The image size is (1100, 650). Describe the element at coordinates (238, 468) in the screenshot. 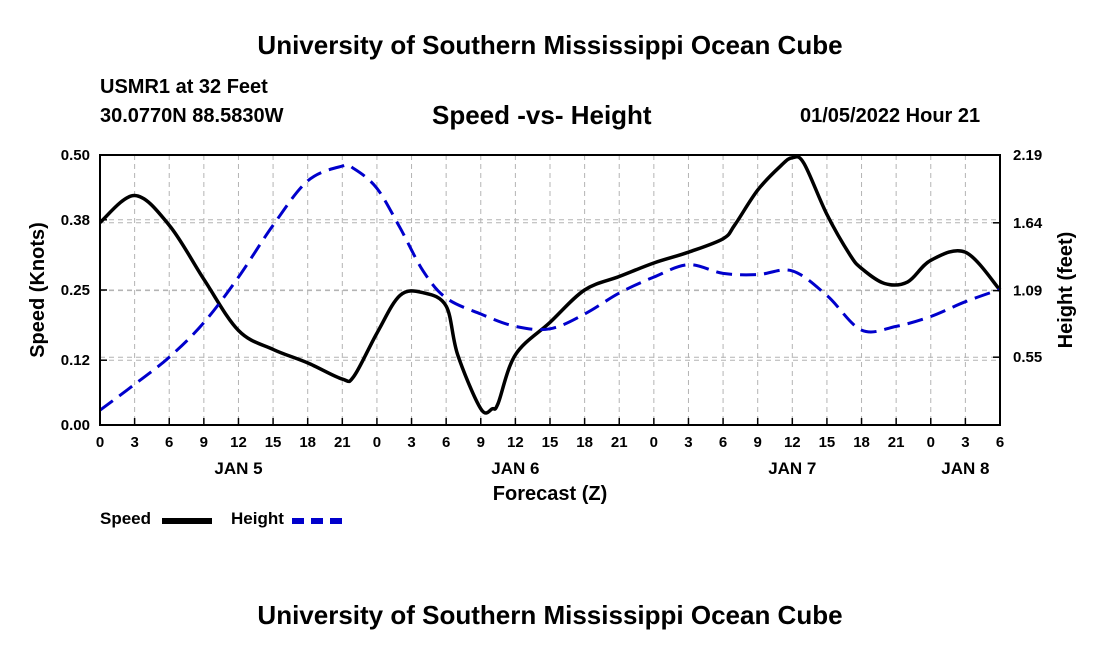

I see `day-label: JAN 5` at that location.